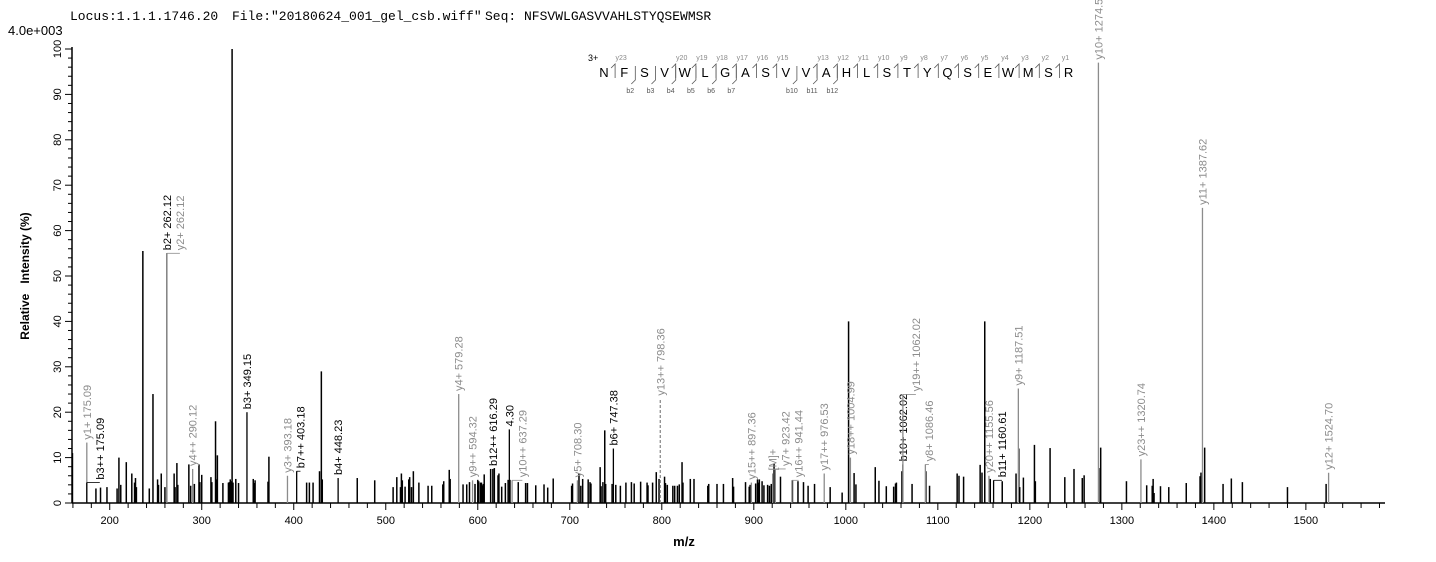 The height and width of the screenshot is (562, 1436). Describe the element at coordinates (339, 447) in the screenshot. I see `peak-label: b4+ 448.23` at that location.